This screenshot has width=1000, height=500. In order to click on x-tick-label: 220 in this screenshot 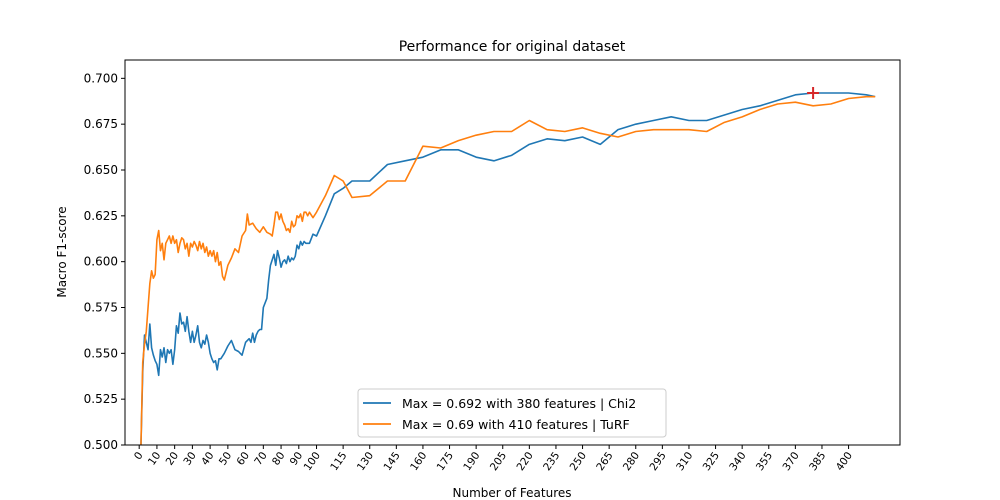, I will do `click(524, 461)`.